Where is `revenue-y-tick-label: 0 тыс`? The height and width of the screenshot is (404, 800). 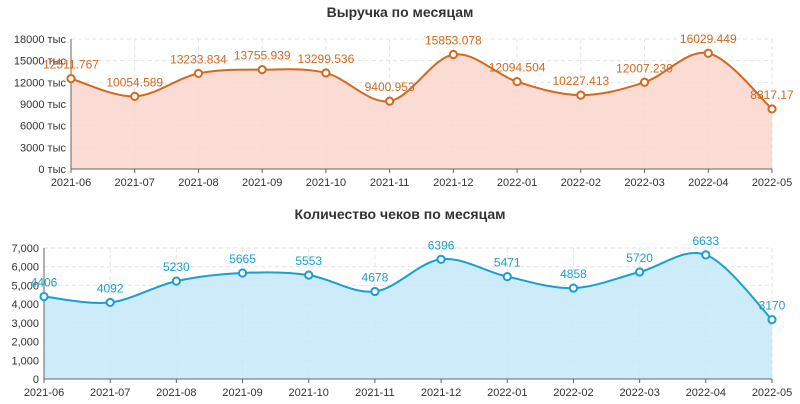
revenue-y-tick-label: 0 тыс is located at coordinates (52, 170).